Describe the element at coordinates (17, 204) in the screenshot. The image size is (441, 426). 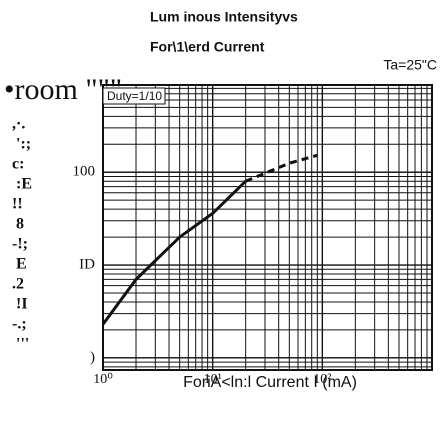
I see `y-label-fragment: !!` at that location.